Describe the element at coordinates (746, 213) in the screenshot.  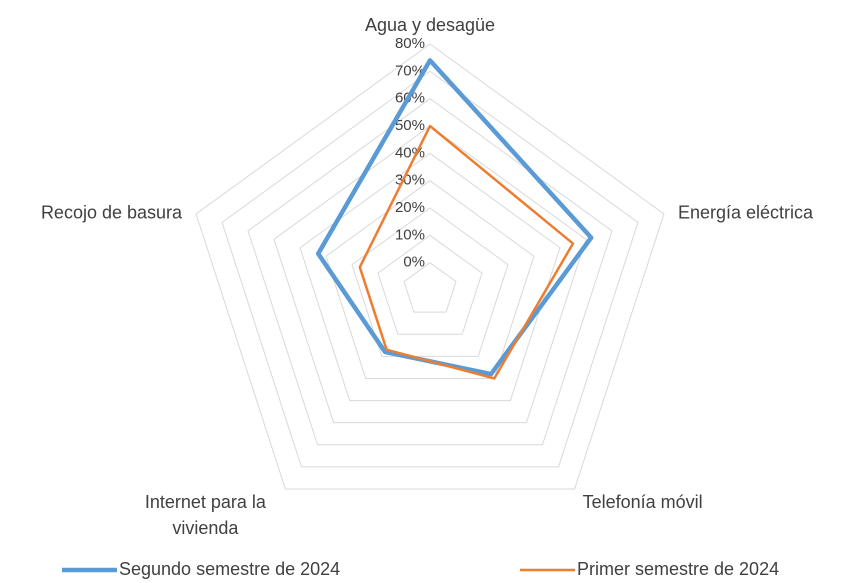
I see `category-label: Energía eléctrica` at that location.